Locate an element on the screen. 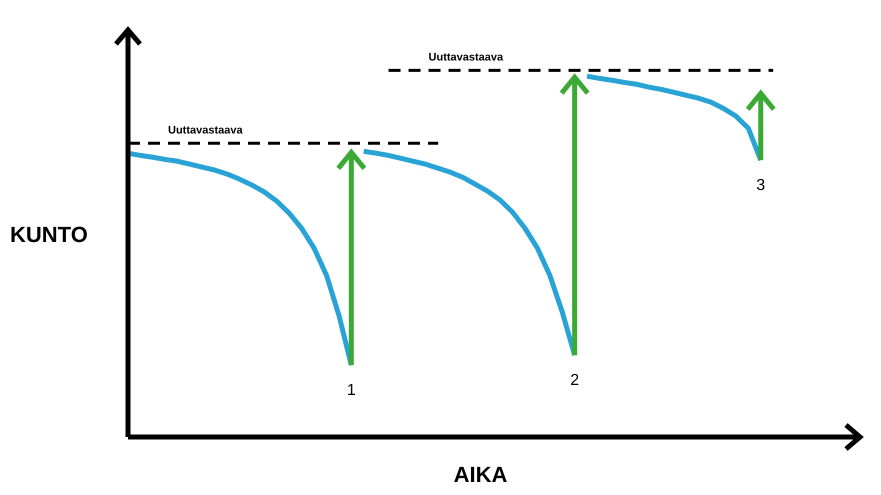  annotation: 2 is located at coordinates (575, 381).